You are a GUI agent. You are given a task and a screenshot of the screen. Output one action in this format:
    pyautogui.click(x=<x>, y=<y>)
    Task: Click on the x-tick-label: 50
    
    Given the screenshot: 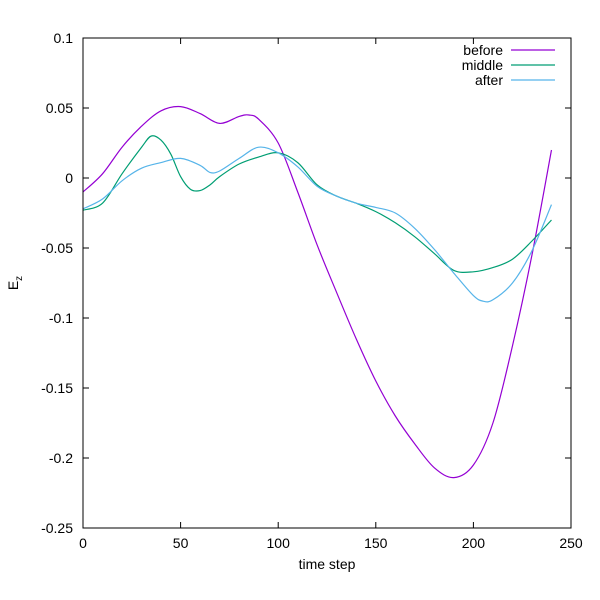 What is the action you would take?
    pyautogui.click(x=181, y=543)
    